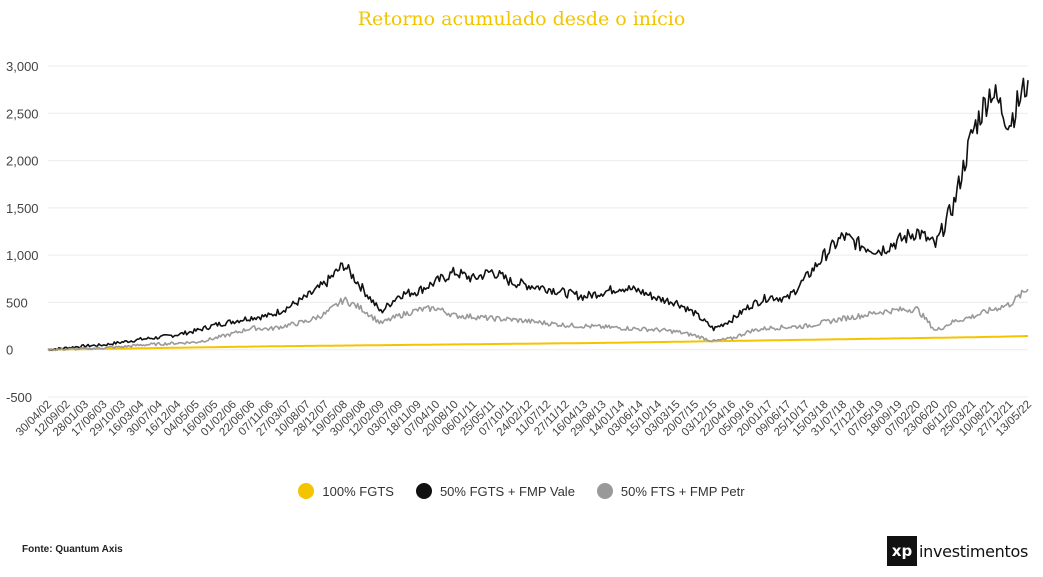  I want to click on legend-label-fgts: 100% FGTS, so click(358, 491).